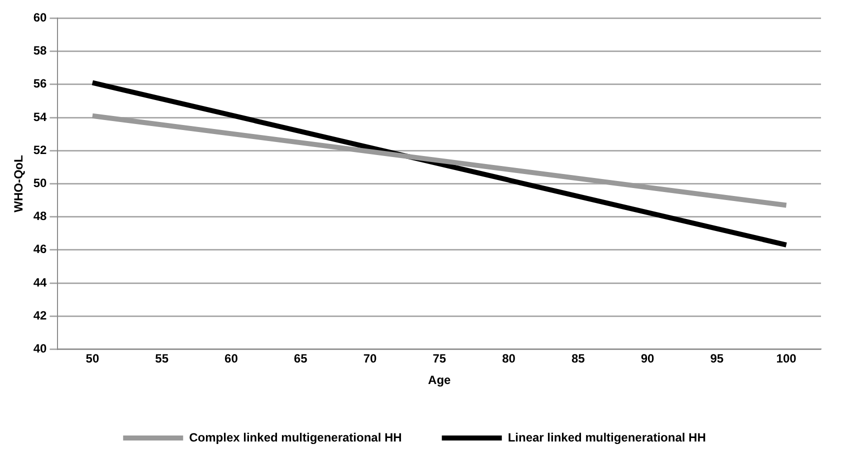 This screenshot has width=849, height=462. What do you see at coordinates (40, 183) in the screenshot?
I see `y-tick-label: 50` at bounding box center [40, 183].